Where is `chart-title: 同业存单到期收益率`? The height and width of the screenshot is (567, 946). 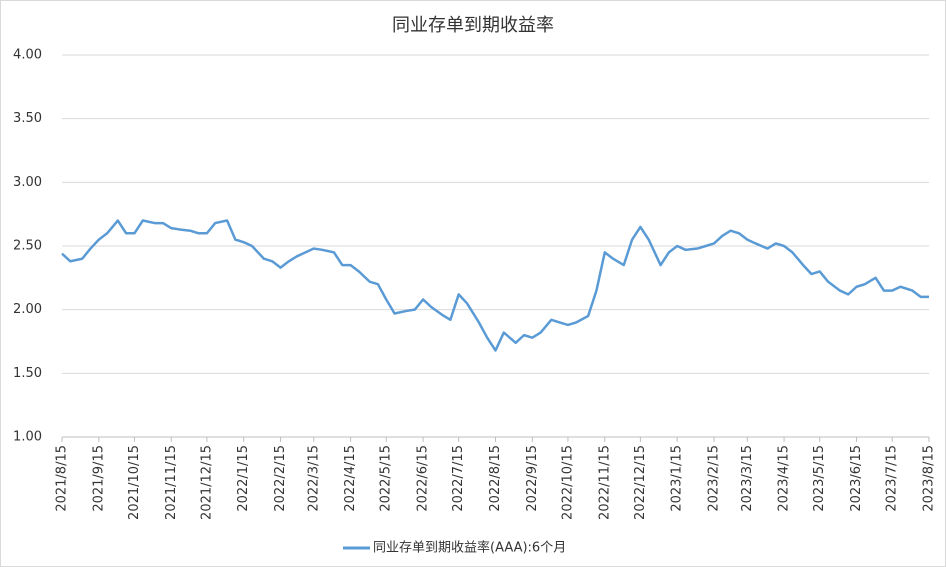
chart-title: 同业存单到期收益率 is located at coordinates (473, 25).